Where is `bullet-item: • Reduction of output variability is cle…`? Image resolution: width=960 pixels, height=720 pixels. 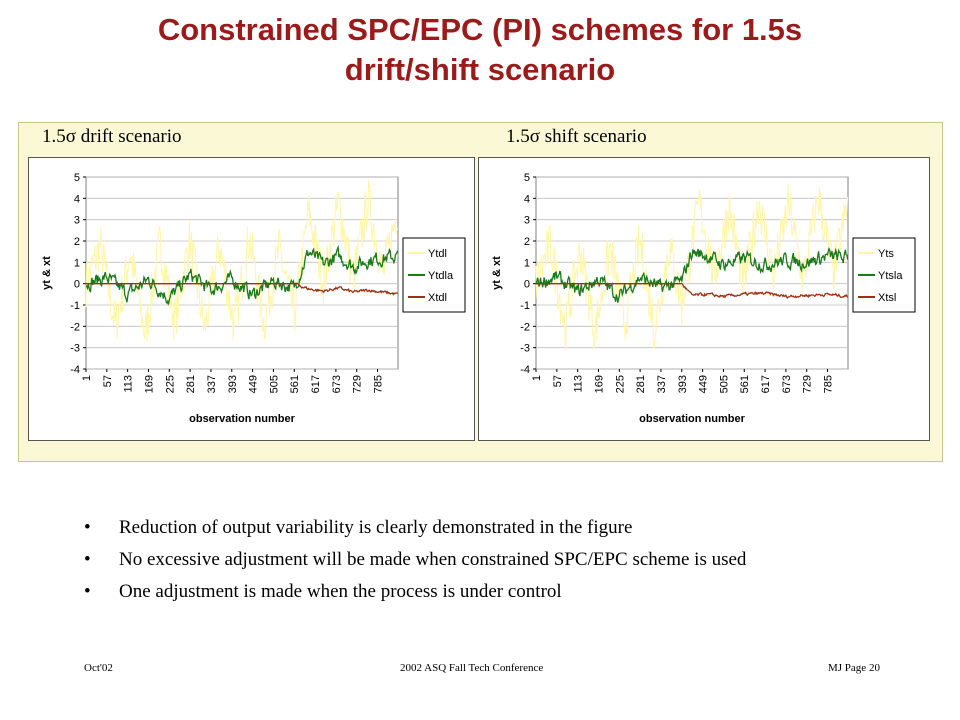
bullet-item: • Reduction of output variability is cle… is located at coordinates (514, 528).